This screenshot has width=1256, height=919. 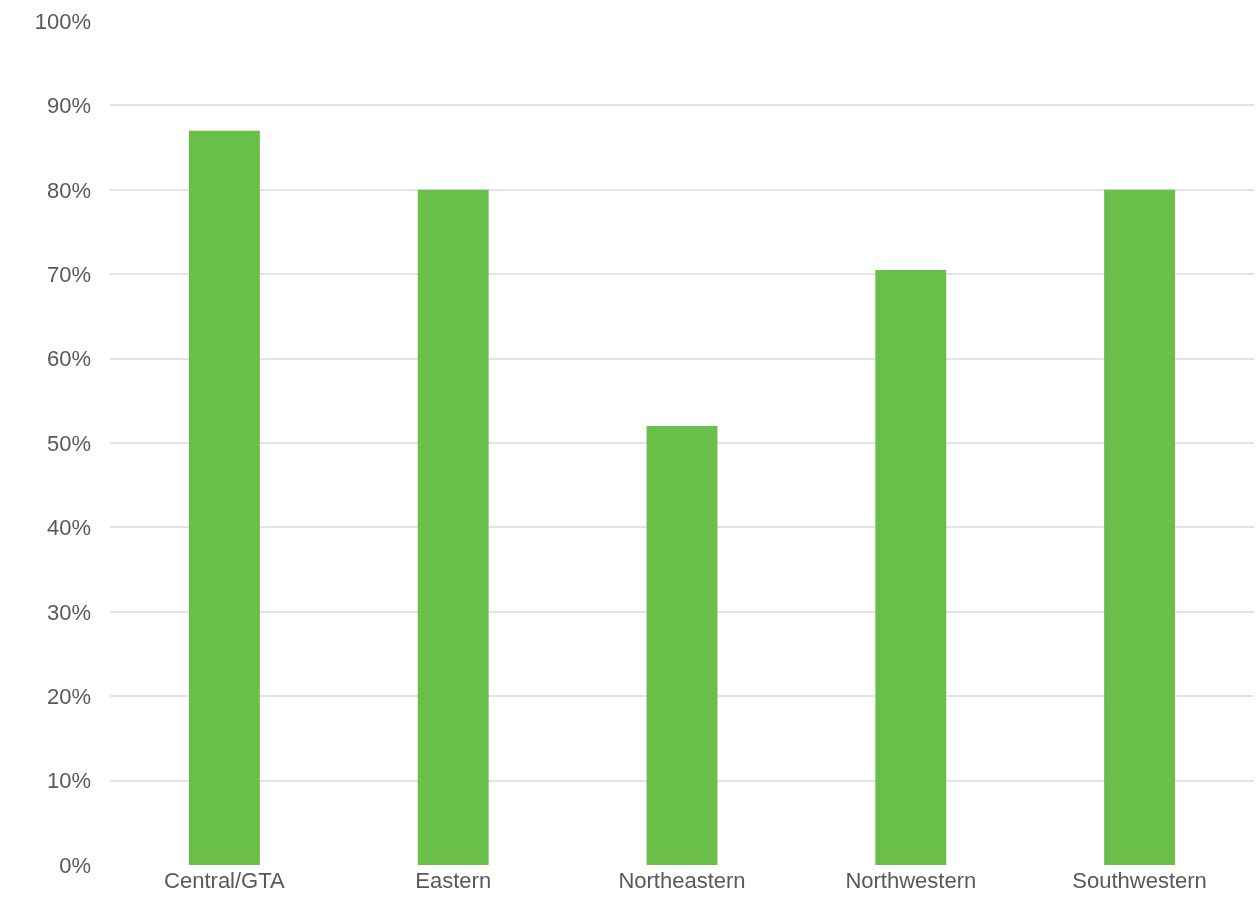 What do you see at coordinates (68, 106) in the screenshot?
I see `y-tick-label: 90%` at bounding box center [68, 106].